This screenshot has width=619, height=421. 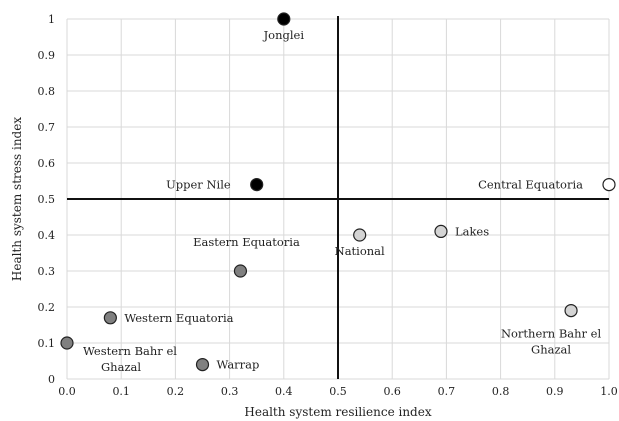 I want to click on x-tick-label: 0.3, so click(x=230, y=391).